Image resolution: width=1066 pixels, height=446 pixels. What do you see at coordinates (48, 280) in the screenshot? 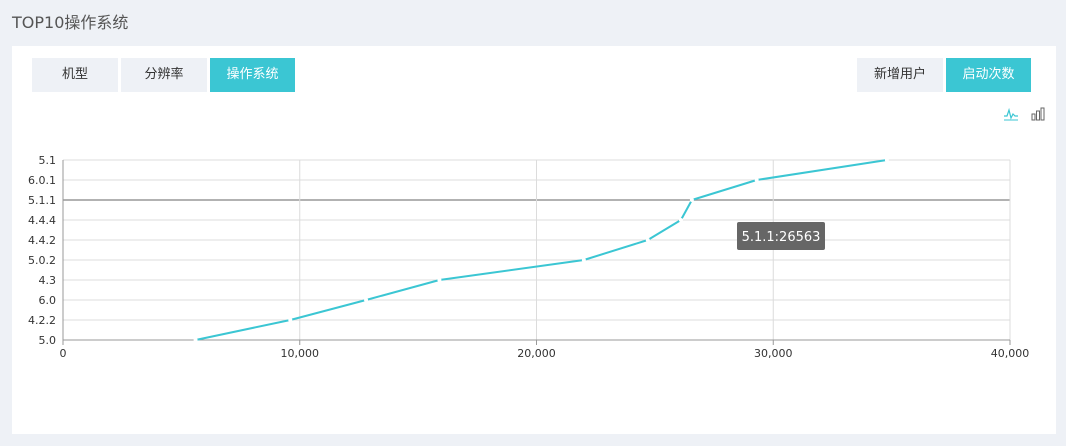
I see `y-tick-label: 4.3` at bounding box center [48, 280].